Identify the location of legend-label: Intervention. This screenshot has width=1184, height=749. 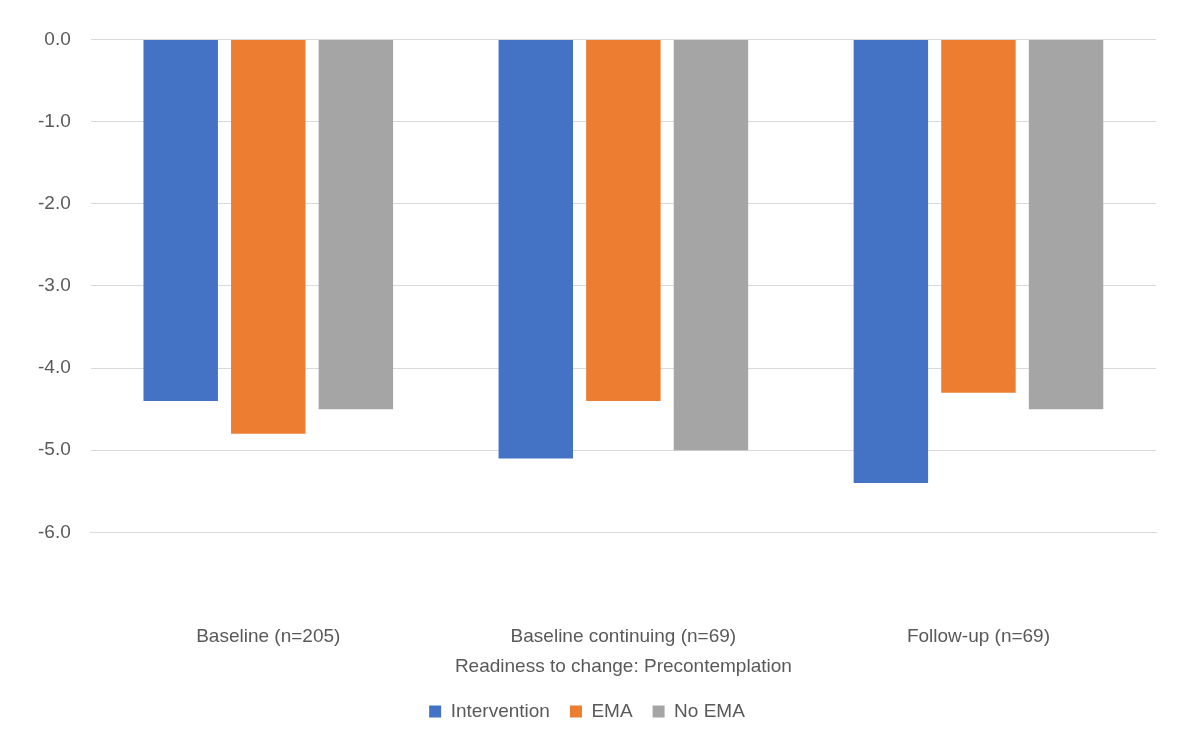
(500, 710).